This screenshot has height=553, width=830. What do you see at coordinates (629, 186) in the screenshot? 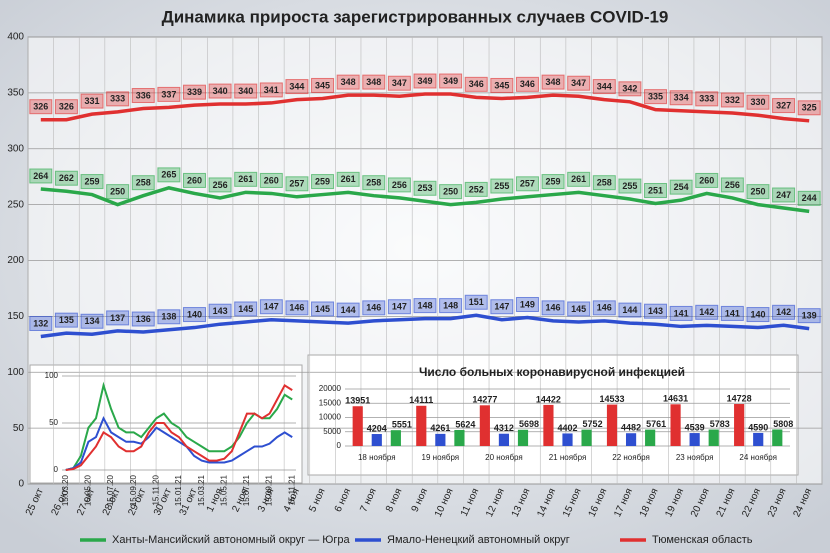
I see `value-label: 255` at bounding box center [629, 186].